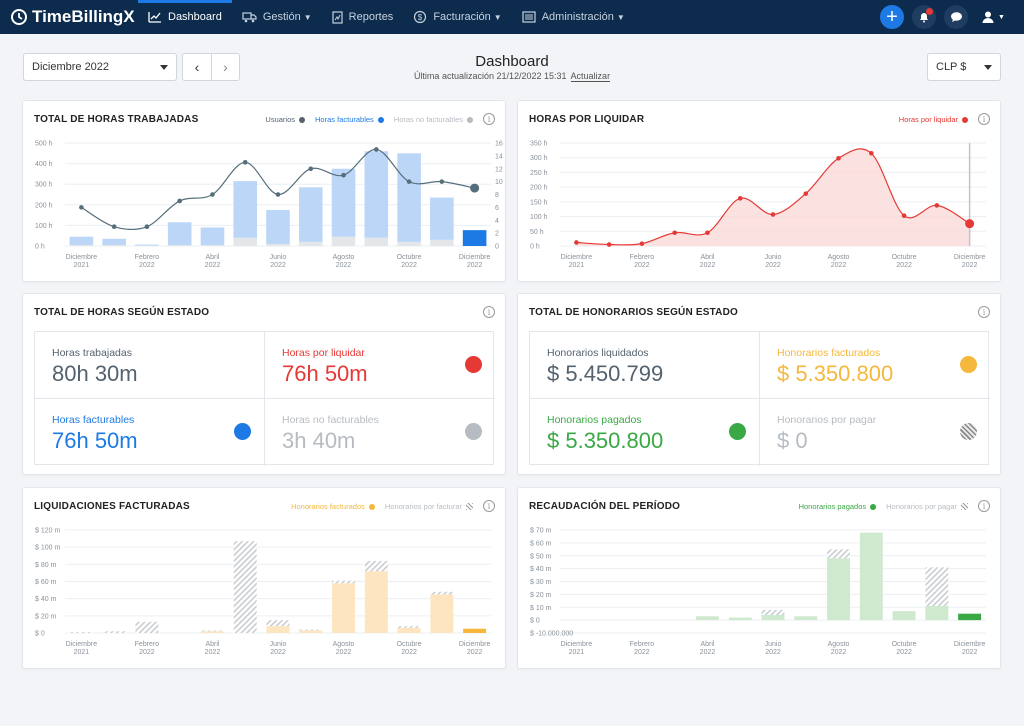  I want to click on y-tick-label: $ 120 m, so click(47, 531).